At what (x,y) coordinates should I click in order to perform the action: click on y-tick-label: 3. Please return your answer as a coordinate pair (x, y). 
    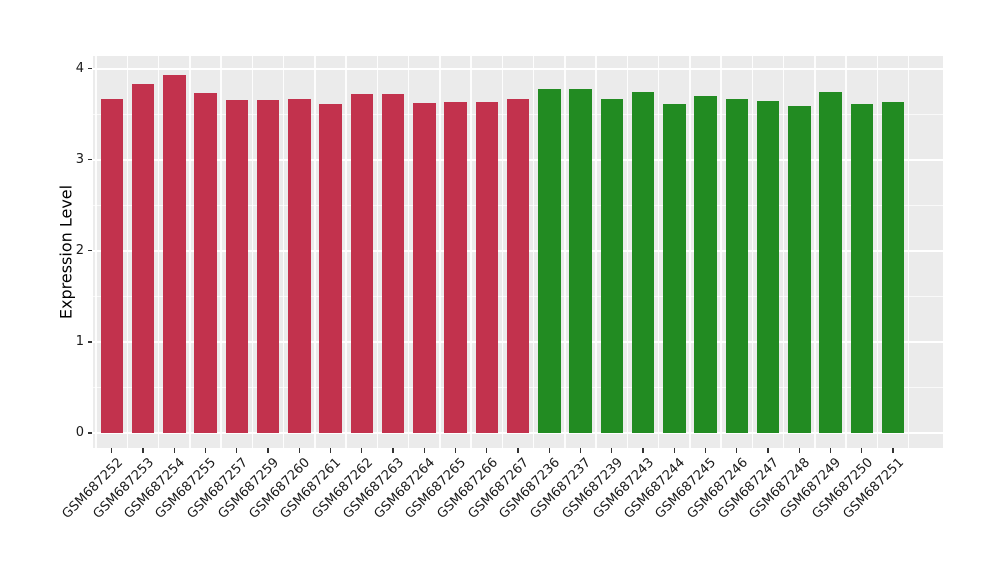
    Looking at the image, I should click on (79, 159).